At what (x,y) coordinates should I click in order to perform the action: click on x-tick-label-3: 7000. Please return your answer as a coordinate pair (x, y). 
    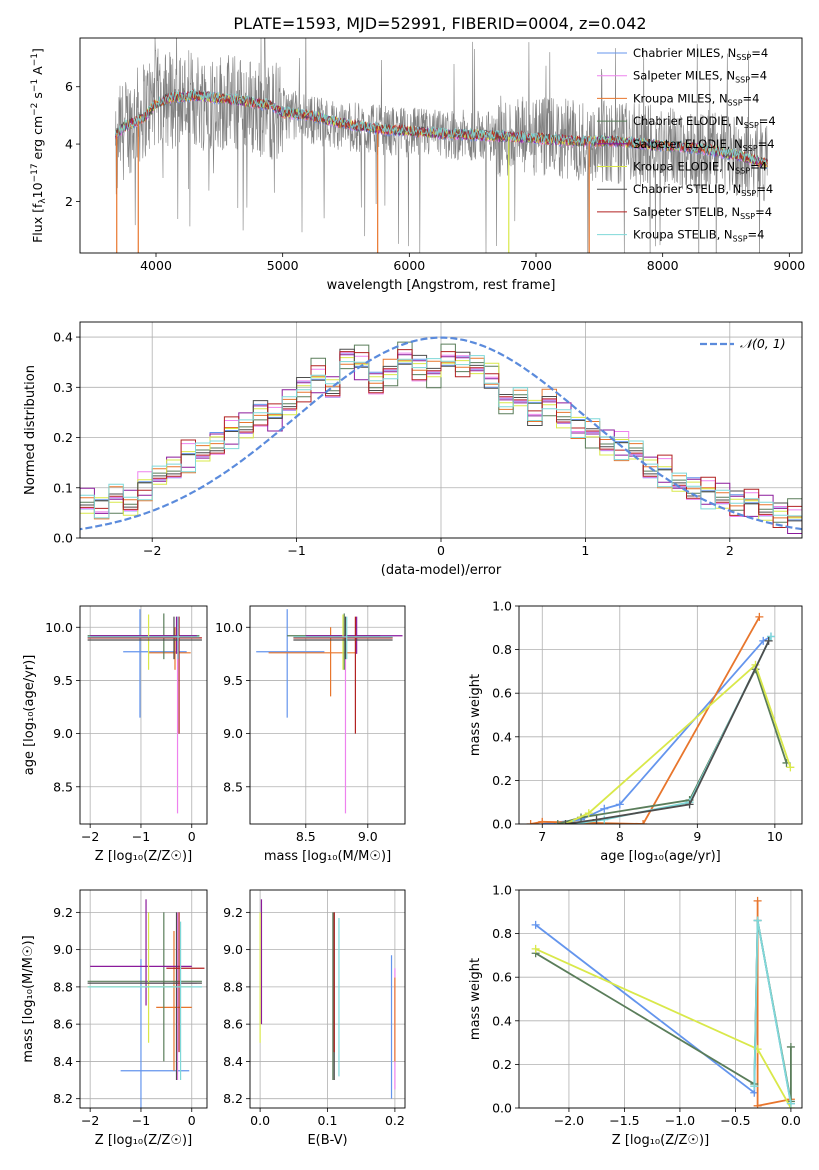
    Looking at the image, I should click on (536, 265).